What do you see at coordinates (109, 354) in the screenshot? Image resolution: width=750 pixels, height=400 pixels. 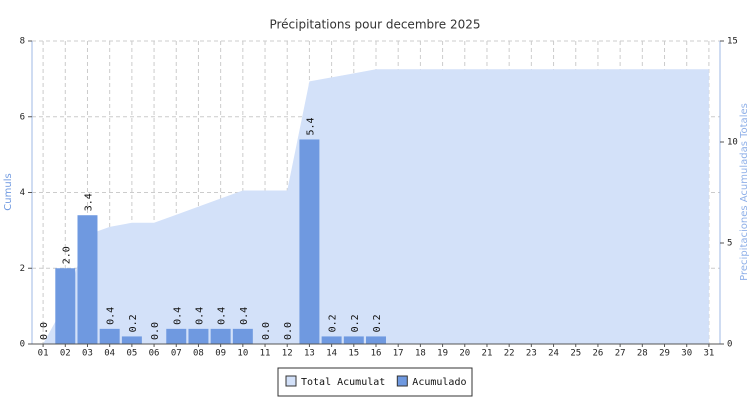 I see `x-tick-label: 04` at bounding box center [109, 354].